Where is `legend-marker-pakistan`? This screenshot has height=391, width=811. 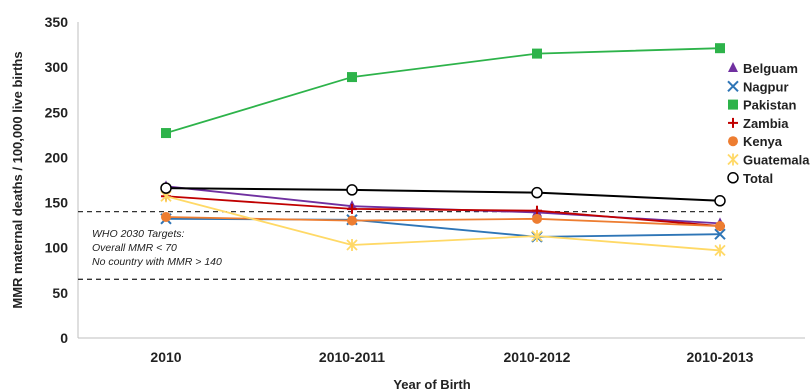
legend-marker-pakistan is located at coordinates (733, 104).